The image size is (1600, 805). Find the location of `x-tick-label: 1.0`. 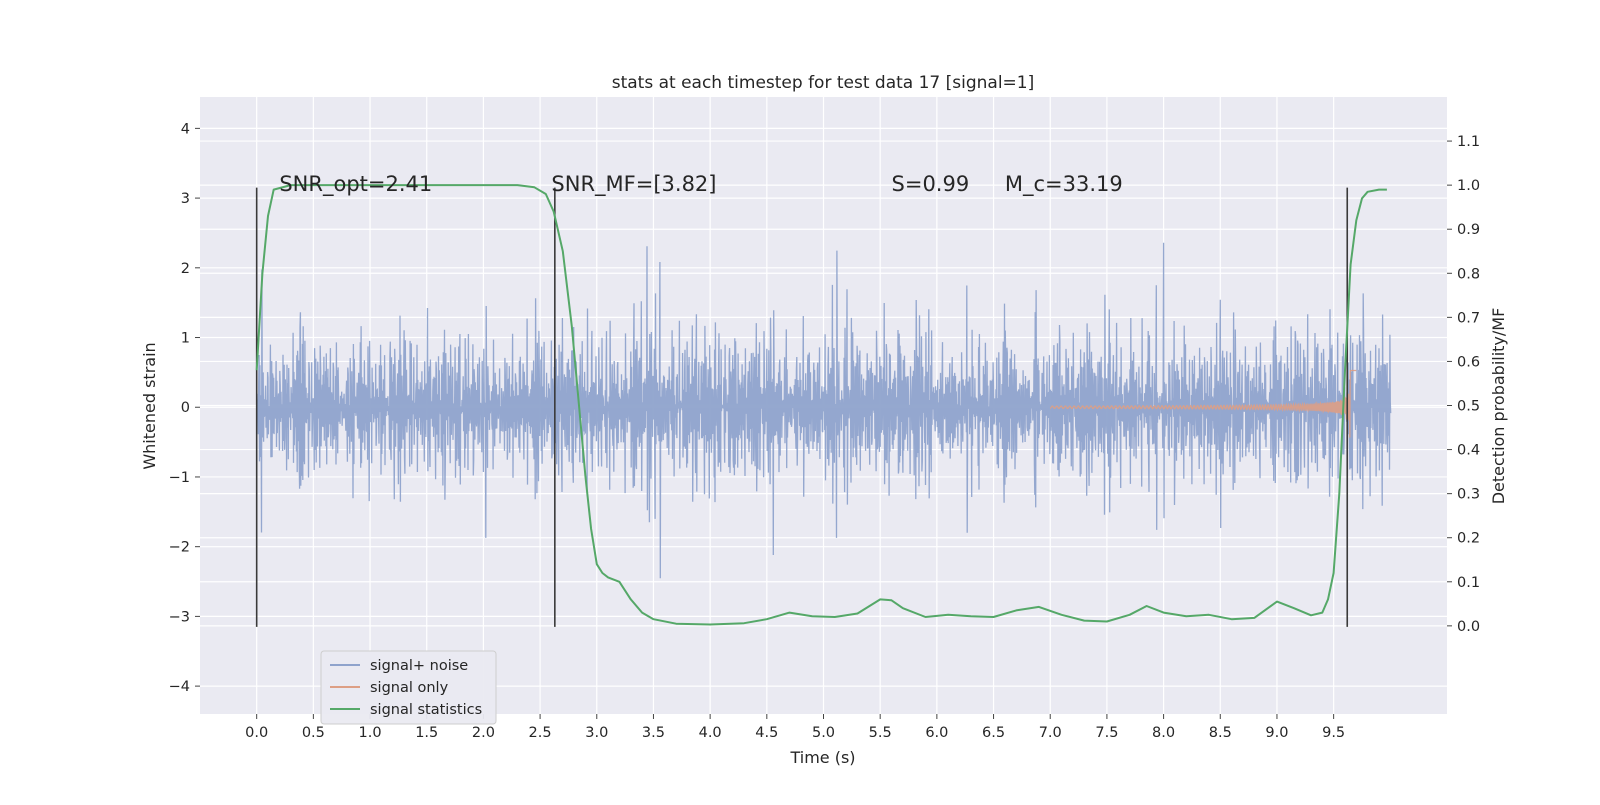

x-tick-label: 1.0 is located at coordinates (370, 733).